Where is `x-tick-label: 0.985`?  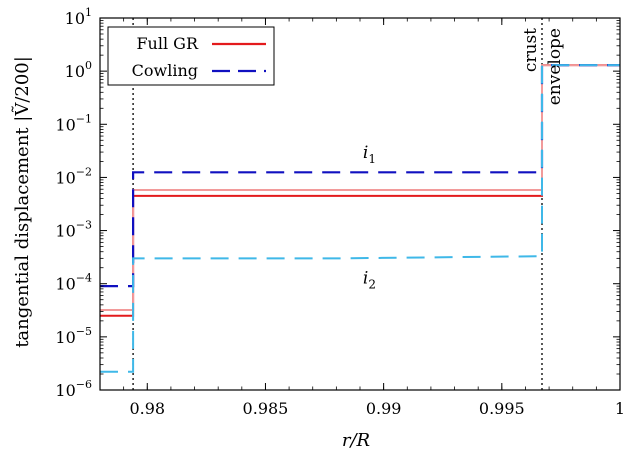
x-tick-label: 0.985 is located at coordinates (266, 408).